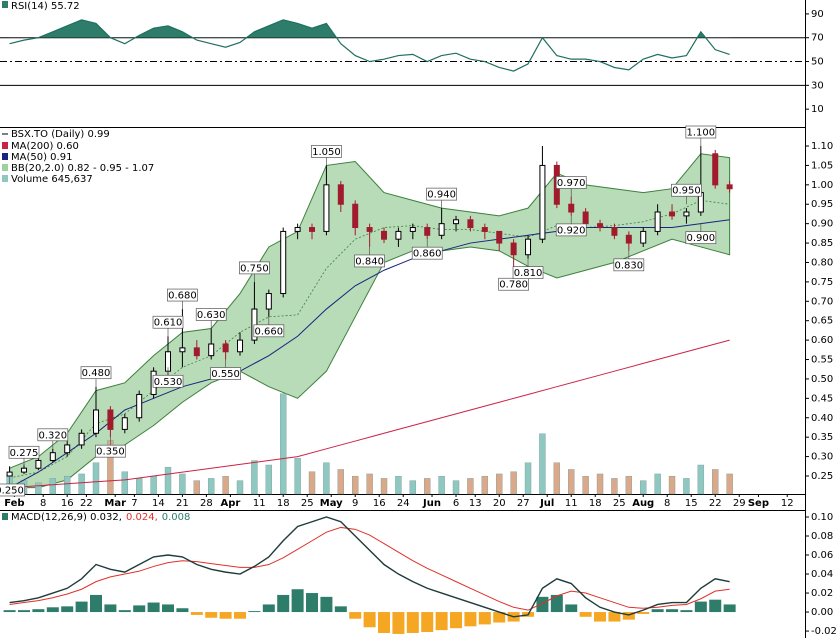 The width and height of the screenshot is (838, 638). What do you see at coordinates (14, 503) in the screenshot?
I see `x-tick-label: Feb` at bounding box center [14, 503].